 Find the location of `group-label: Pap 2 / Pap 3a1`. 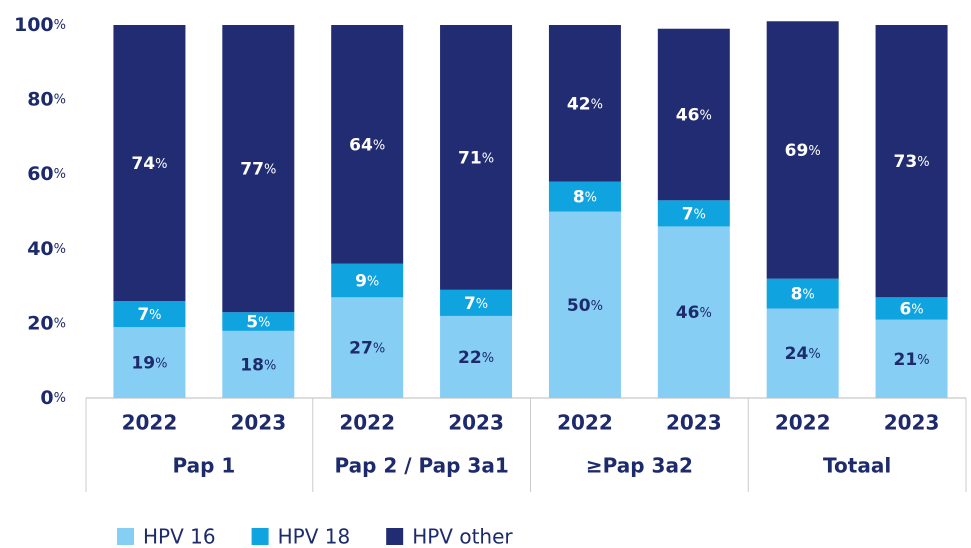

group-label: Pap 2 / Pap 3a1 is located at coordinates (421, 466).